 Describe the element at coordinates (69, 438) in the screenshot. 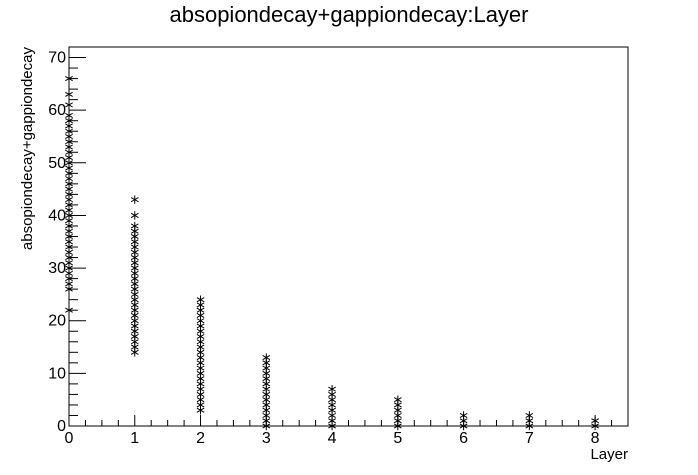

I see `x-tick-label: 0` at that location.